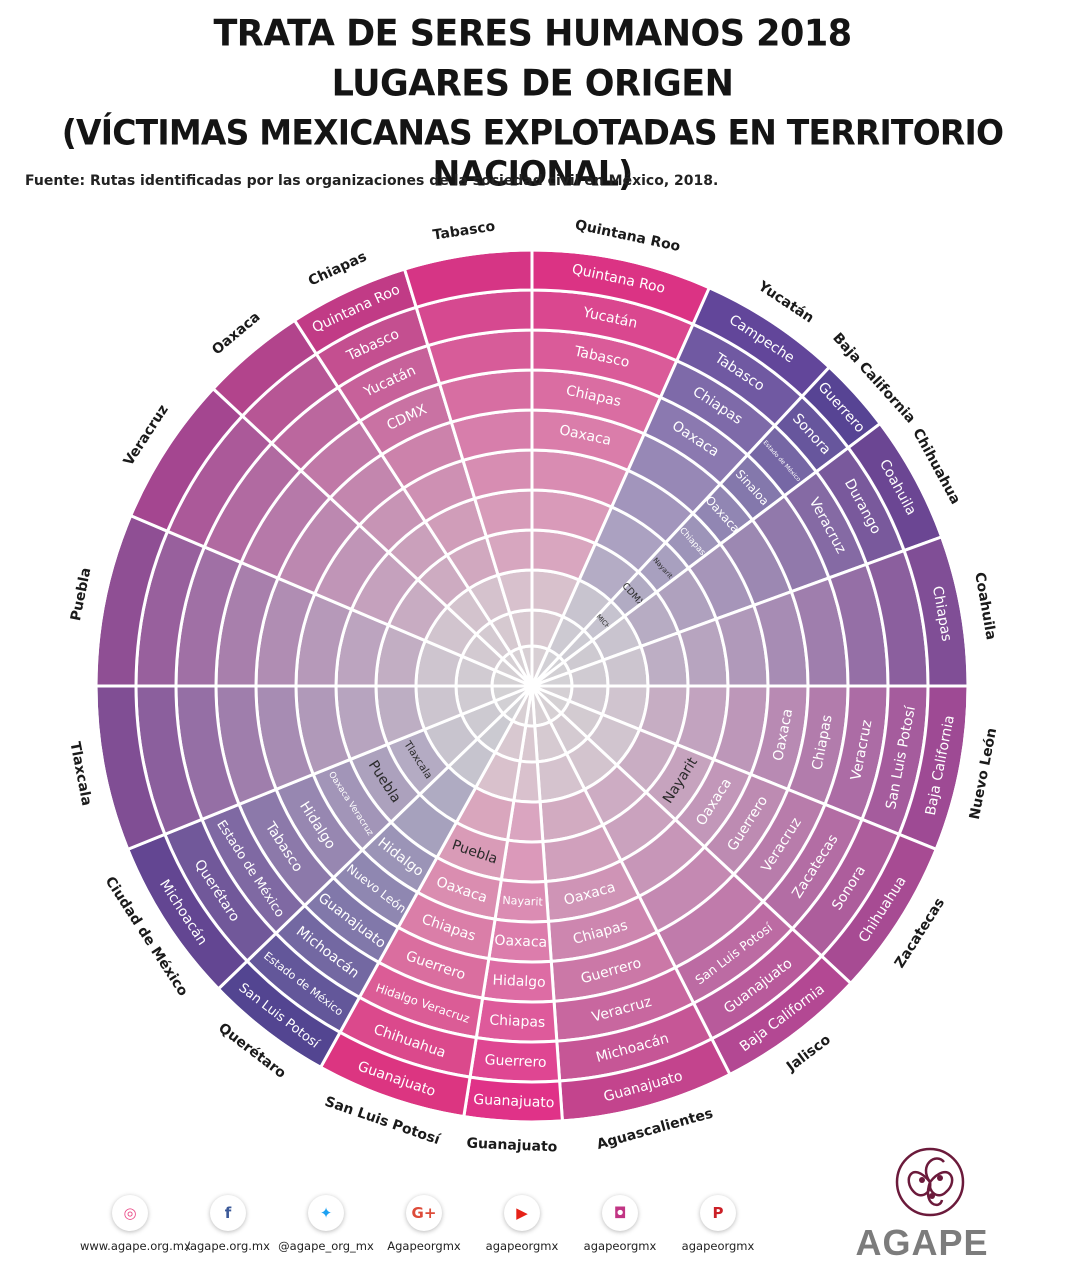  What do you see at coordinates (922, 1242) in the screenshot?
I see `agape-logo-text: AGAPE` at bounding box center [922, 1242].